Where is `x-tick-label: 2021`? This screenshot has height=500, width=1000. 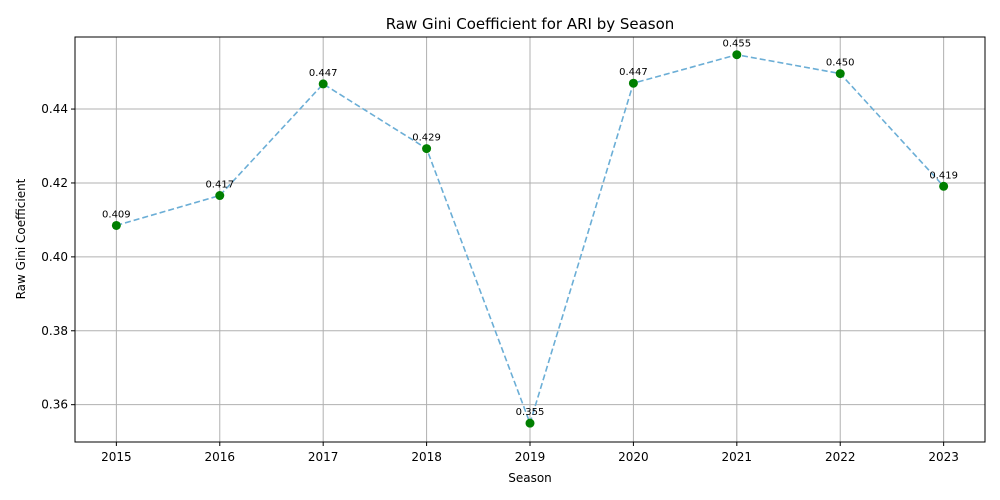 x-tick-label: 2021 is located at coordinates (737, 457).